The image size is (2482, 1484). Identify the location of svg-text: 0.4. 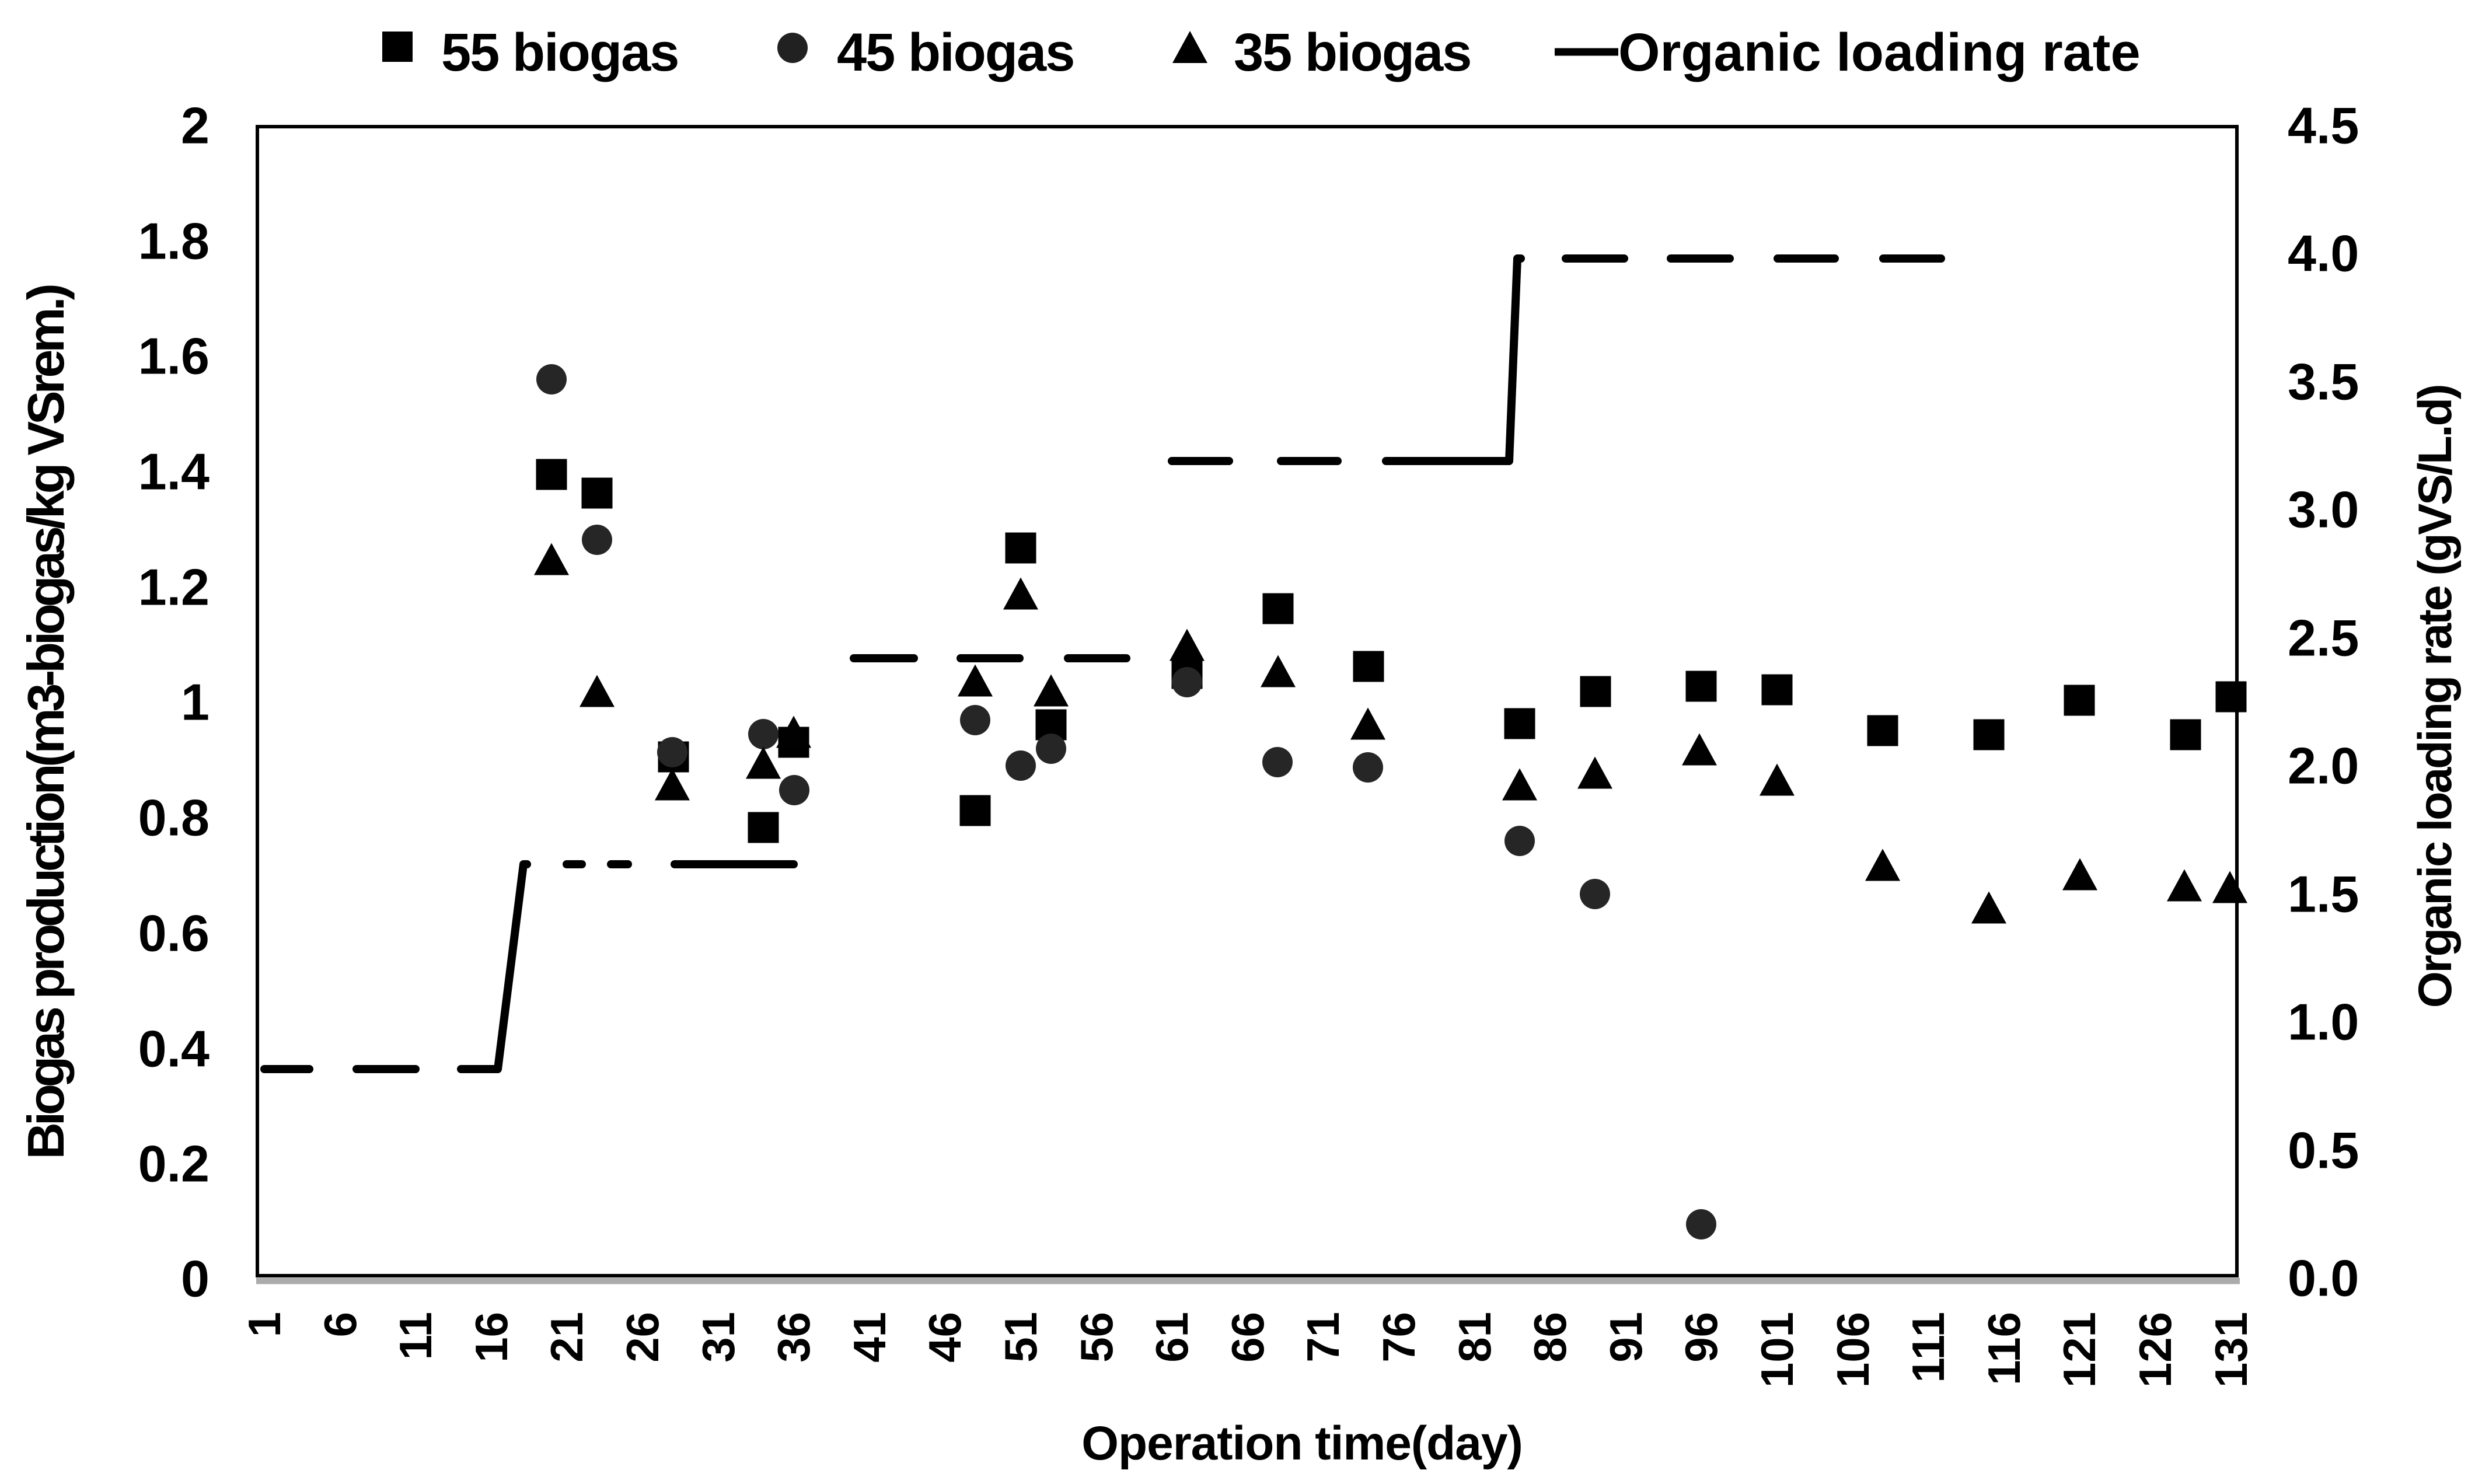
(174, 1049).